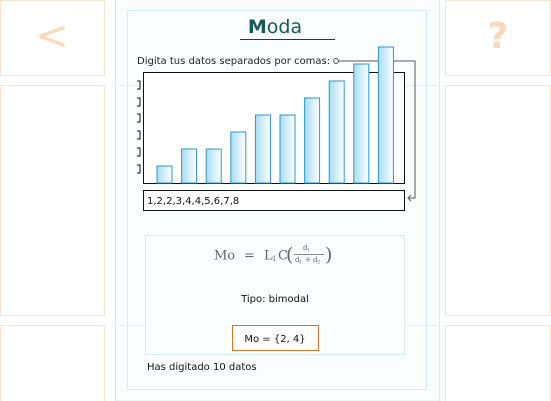 Image resolution: width=551 pixels, height=401 pixels. I want to click on title: Moda, so click(275, 27).